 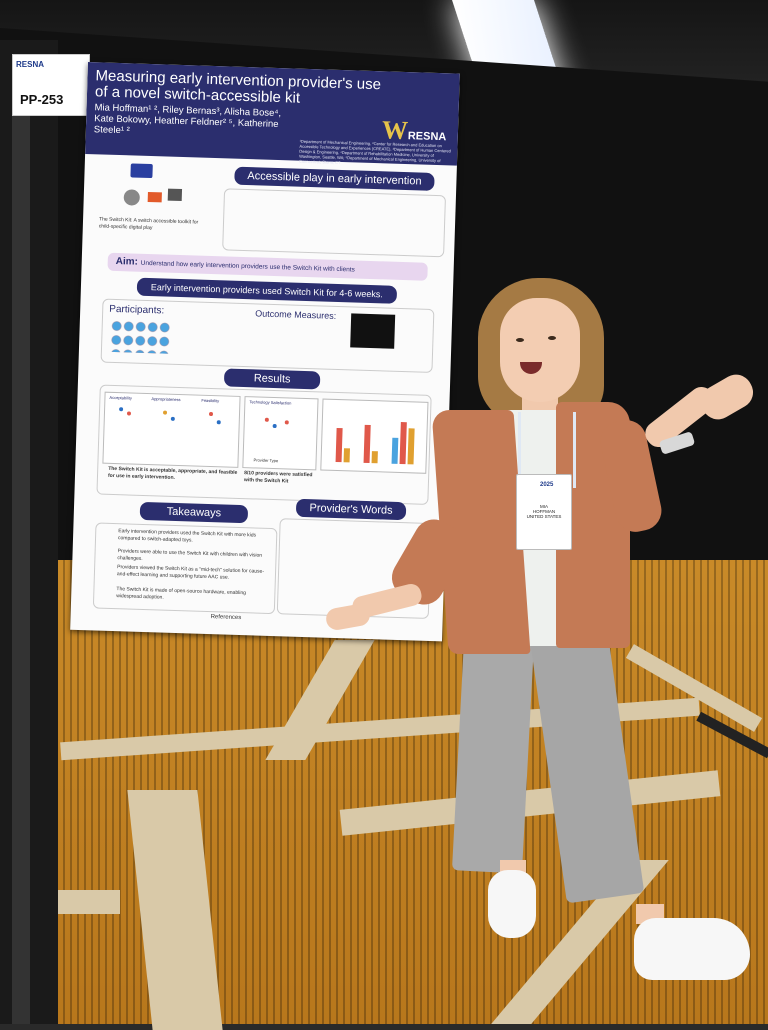 What do you see at coordinates (21, 542) in the screenshot?
I see `board-stand-post` at bounding box center [21, 542].